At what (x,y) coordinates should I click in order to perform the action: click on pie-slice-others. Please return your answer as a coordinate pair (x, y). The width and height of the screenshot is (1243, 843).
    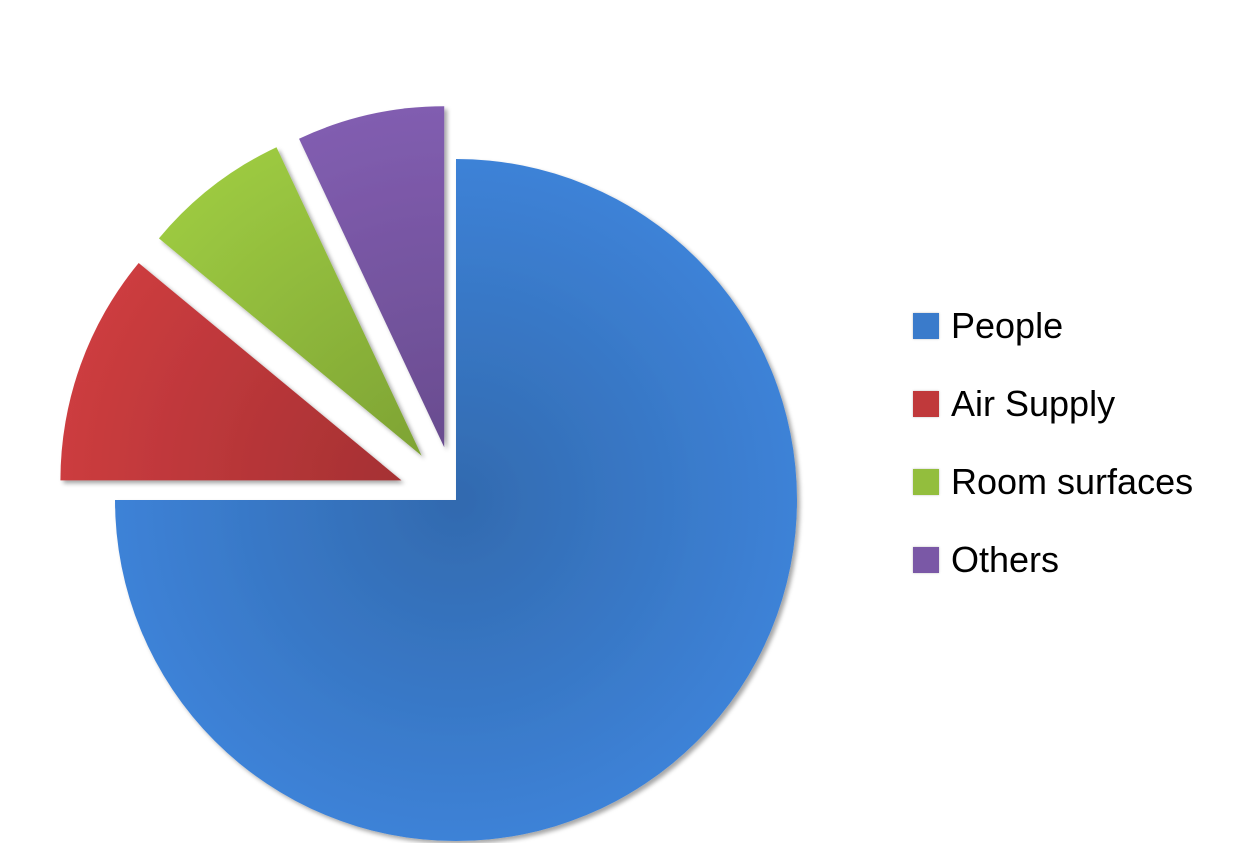
    Looking at the image, I should click on (372, 277).